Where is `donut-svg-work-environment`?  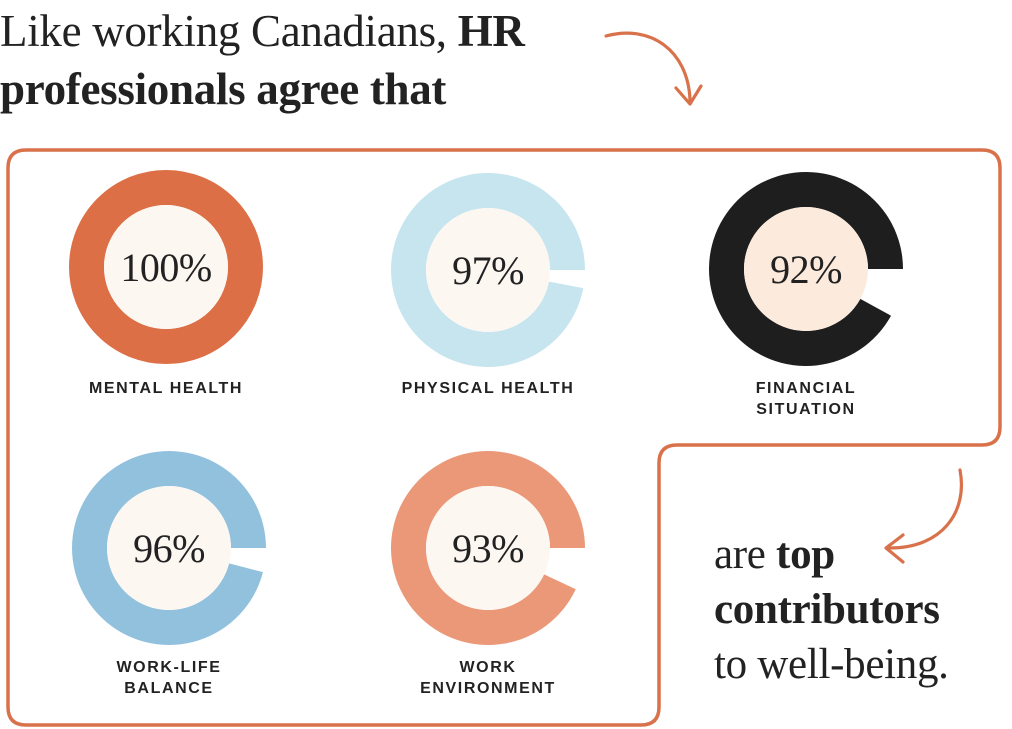 donut-svg-work-environment is located at coordinates (488, 548).